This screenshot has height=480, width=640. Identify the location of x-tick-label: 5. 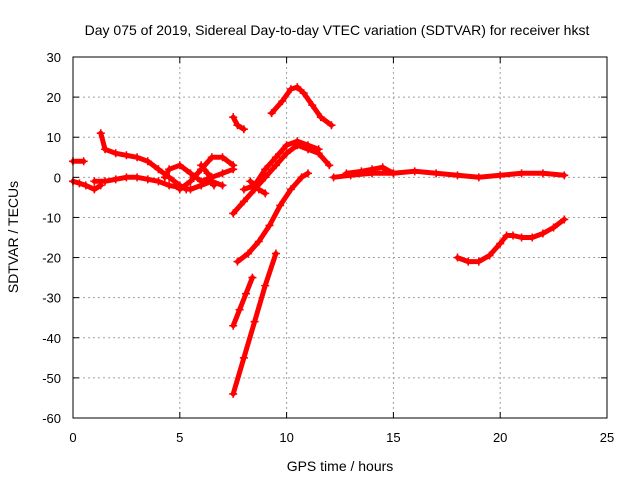
(179, 437).